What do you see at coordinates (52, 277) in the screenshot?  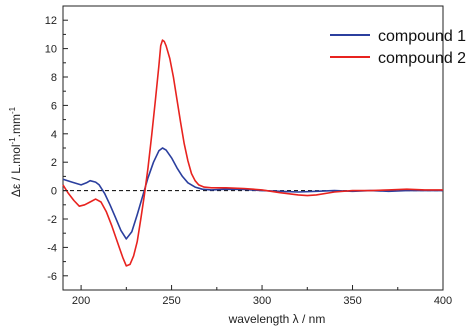 I see `y-tick-label--6: -6` at bounding box center [52, 277].